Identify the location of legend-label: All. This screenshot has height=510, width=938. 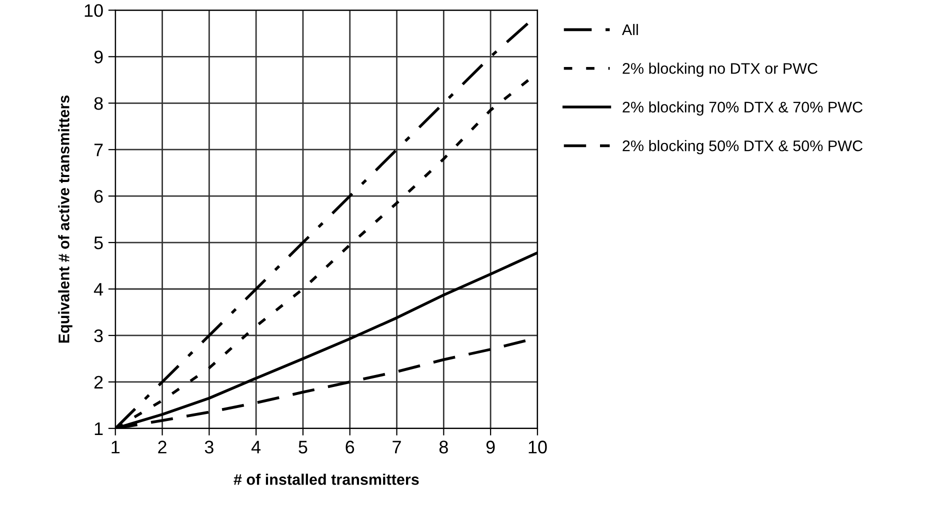
(630, 30).